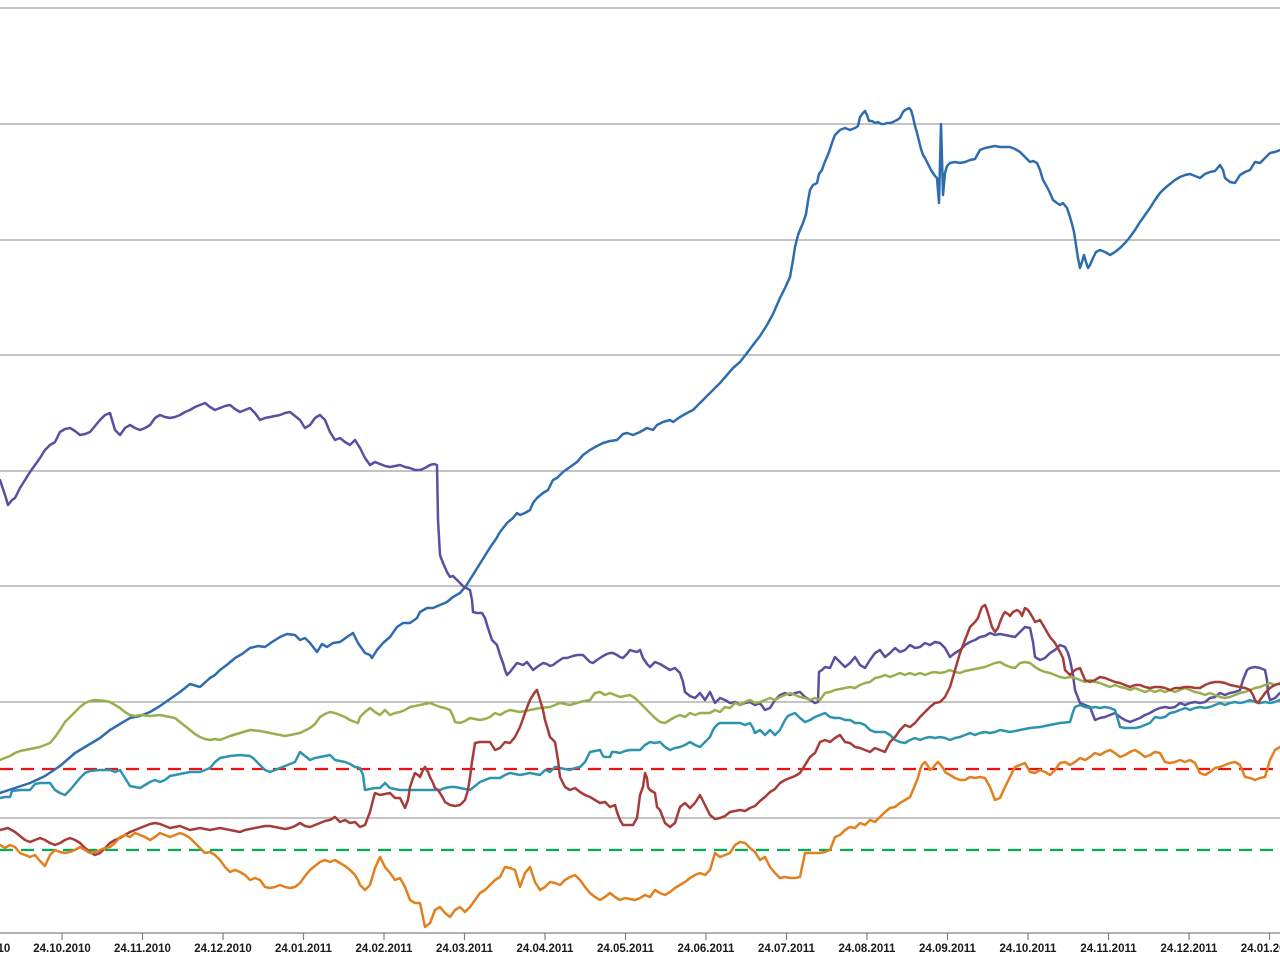  Describe the element at coordinates (1260, 949) in the screenshot. I see `x-axis-label: 24.01.2012` at that location.